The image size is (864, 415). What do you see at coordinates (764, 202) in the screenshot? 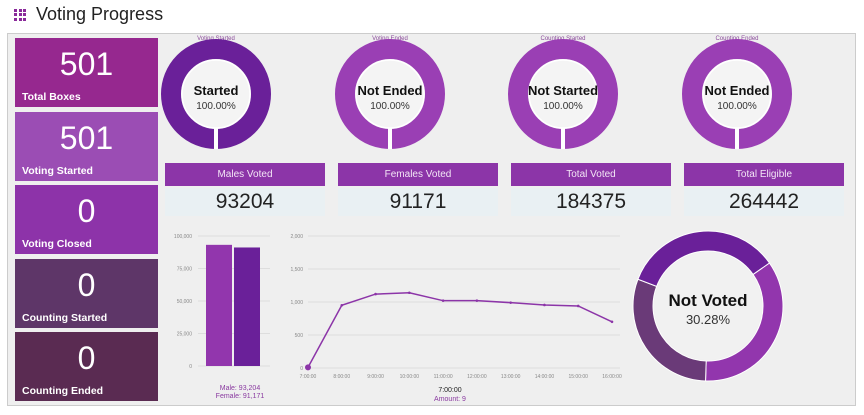
I see `stat-value: 264442` at bounding box center [764, 202].